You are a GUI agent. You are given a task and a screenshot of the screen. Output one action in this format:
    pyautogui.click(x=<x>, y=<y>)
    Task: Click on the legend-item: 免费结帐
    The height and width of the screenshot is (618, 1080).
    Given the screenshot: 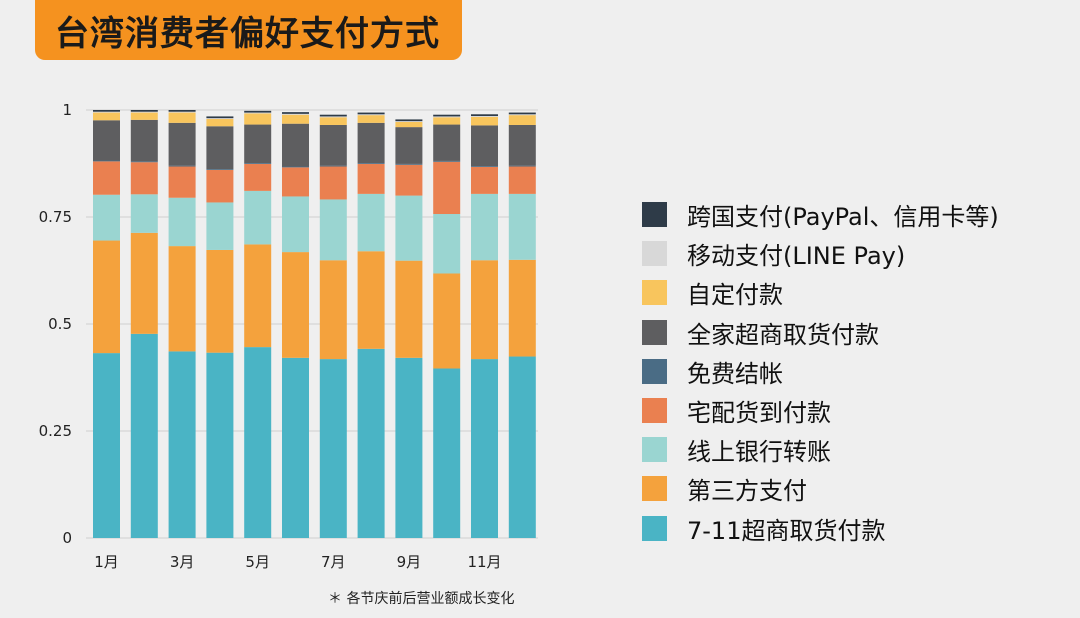 What is the action you would take?
    pyautogui.click(x=820, y=371)
    